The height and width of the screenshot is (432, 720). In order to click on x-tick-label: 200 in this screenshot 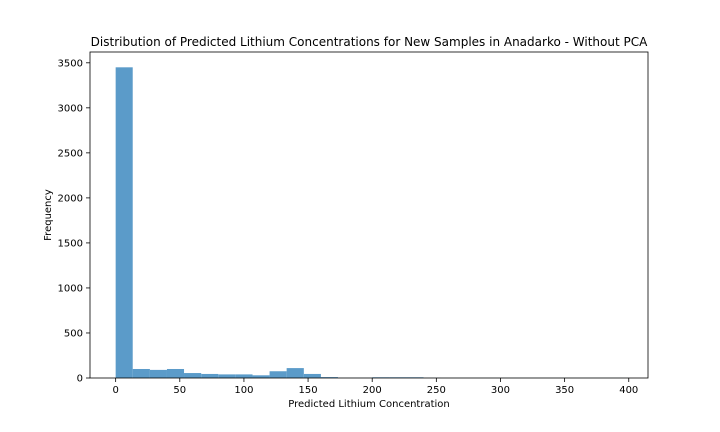, I will do `click(372, 390)`.